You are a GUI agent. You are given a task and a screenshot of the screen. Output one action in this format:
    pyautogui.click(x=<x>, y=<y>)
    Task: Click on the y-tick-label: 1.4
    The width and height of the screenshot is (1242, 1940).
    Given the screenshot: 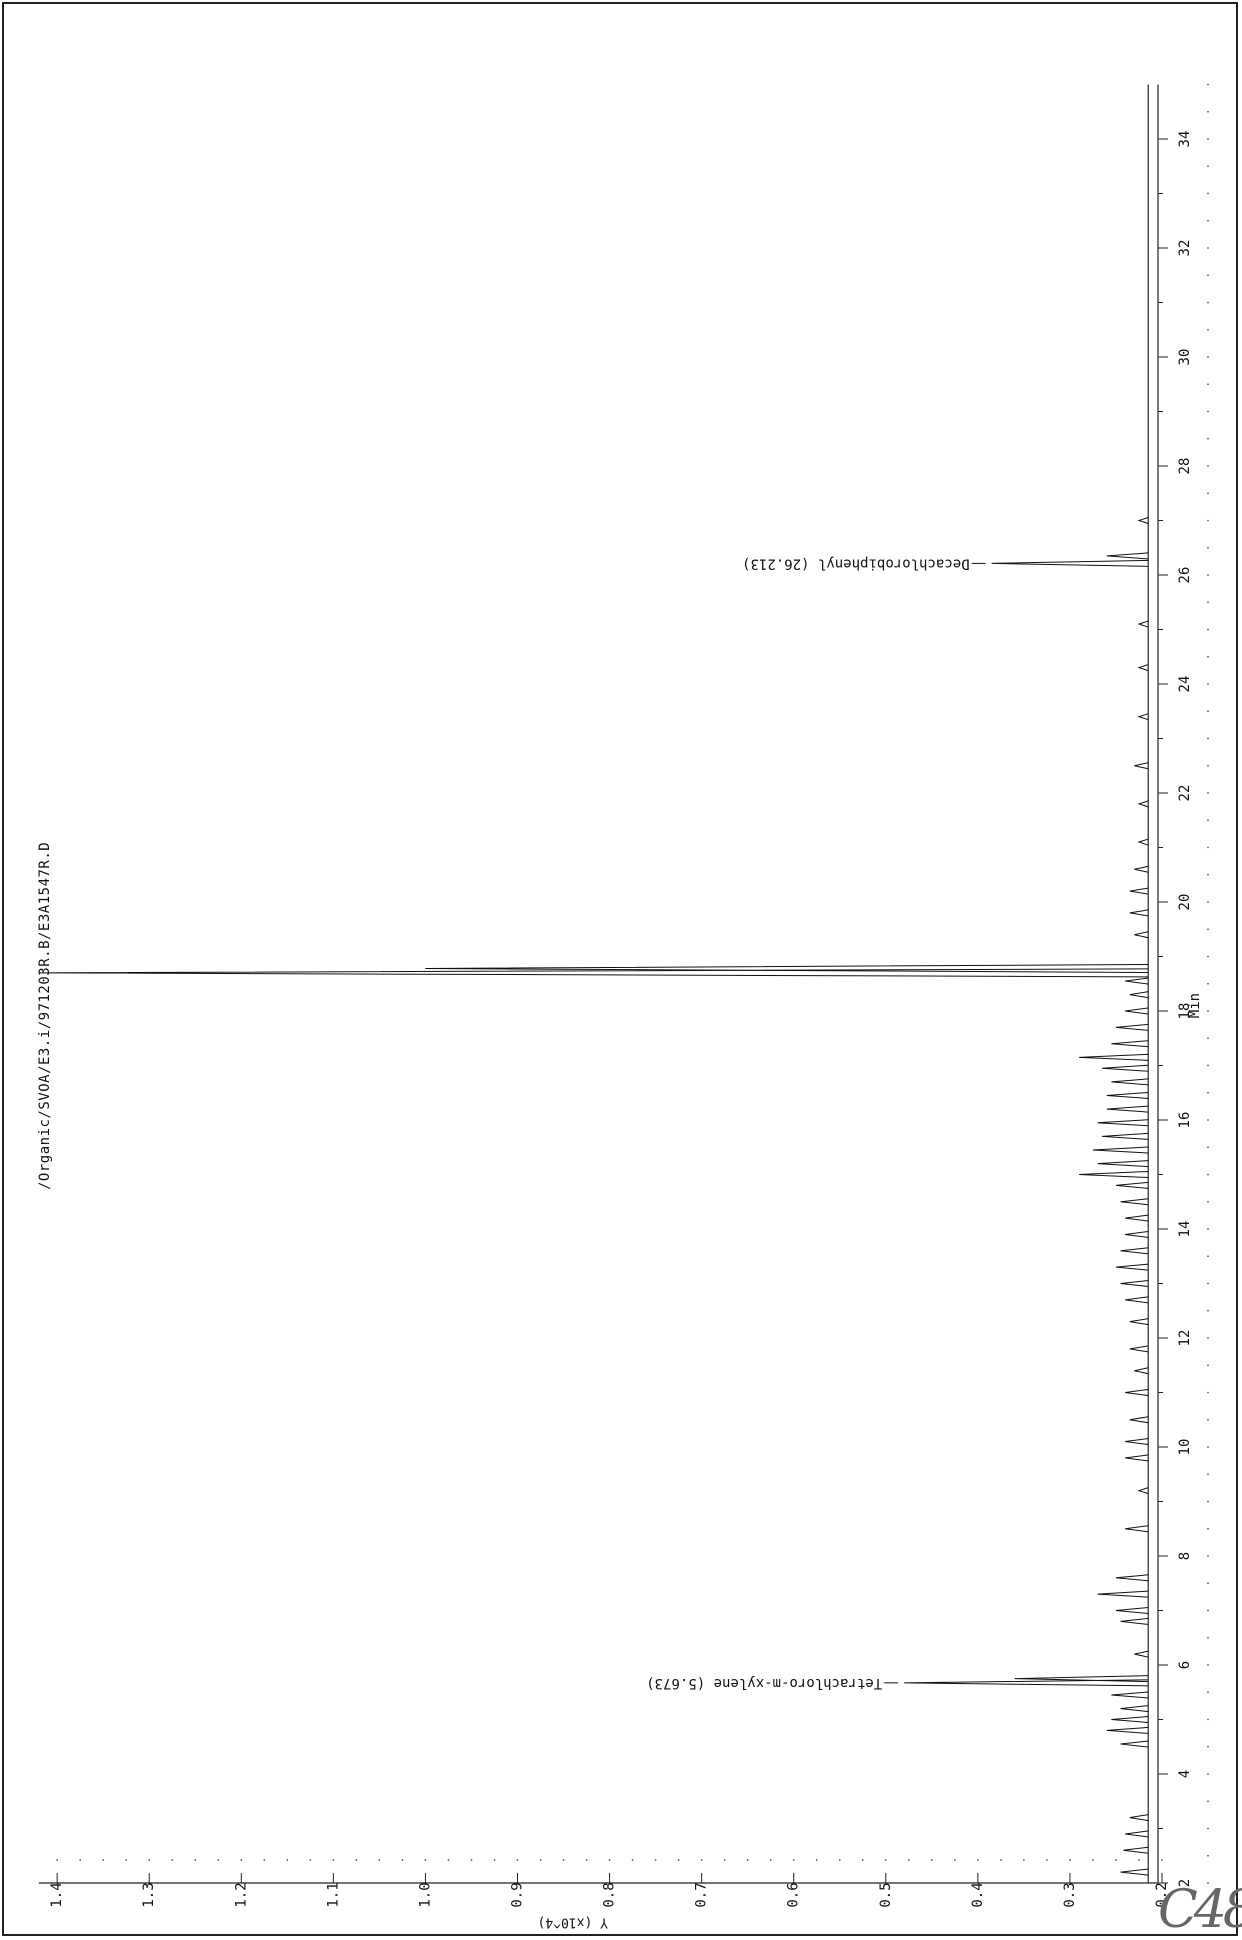 What is the action you would take?
    pyautogui.click(x=57, y=1894)
    